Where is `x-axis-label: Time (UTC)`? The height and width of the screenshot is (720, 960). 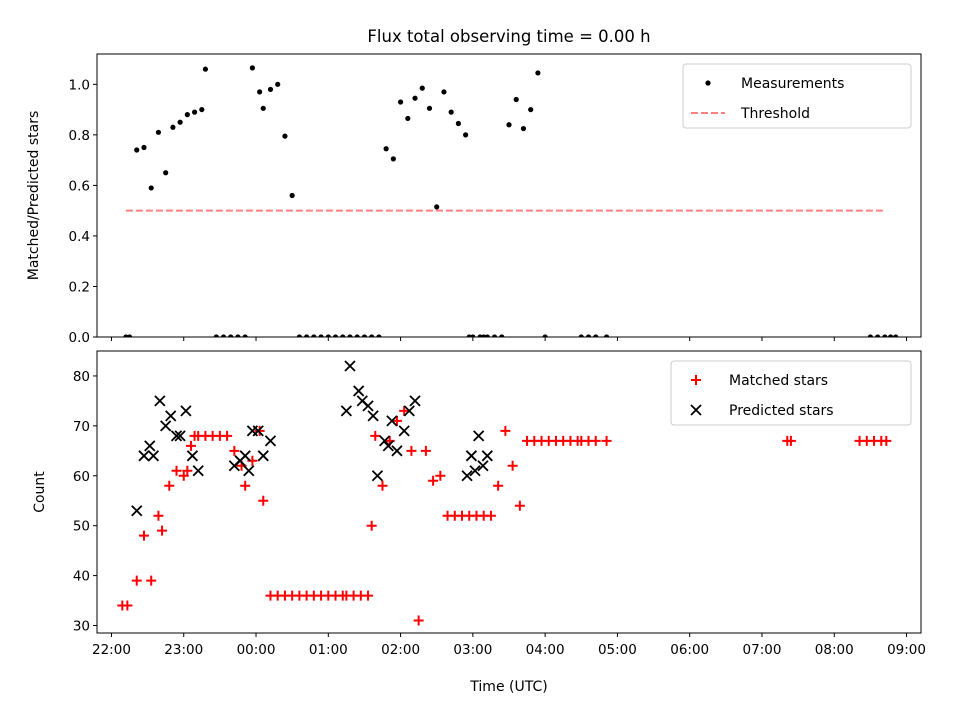 x-axis-label: Time (UTC) is located at coordinates (508, 687).